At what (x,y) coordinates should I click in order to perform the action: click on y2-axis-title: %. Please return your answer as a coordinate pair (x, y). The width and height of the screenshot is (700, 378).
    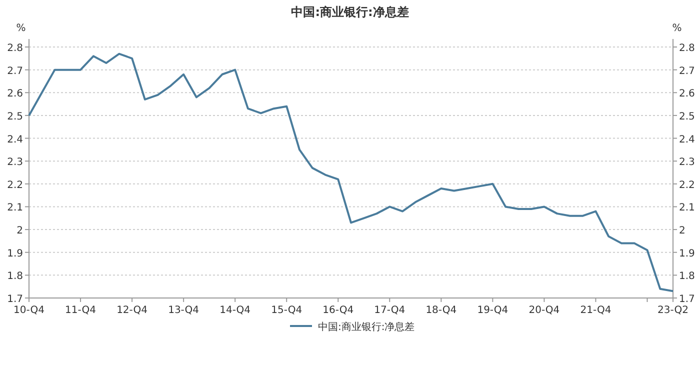
    Looking at the image, I should click on (677, 28).